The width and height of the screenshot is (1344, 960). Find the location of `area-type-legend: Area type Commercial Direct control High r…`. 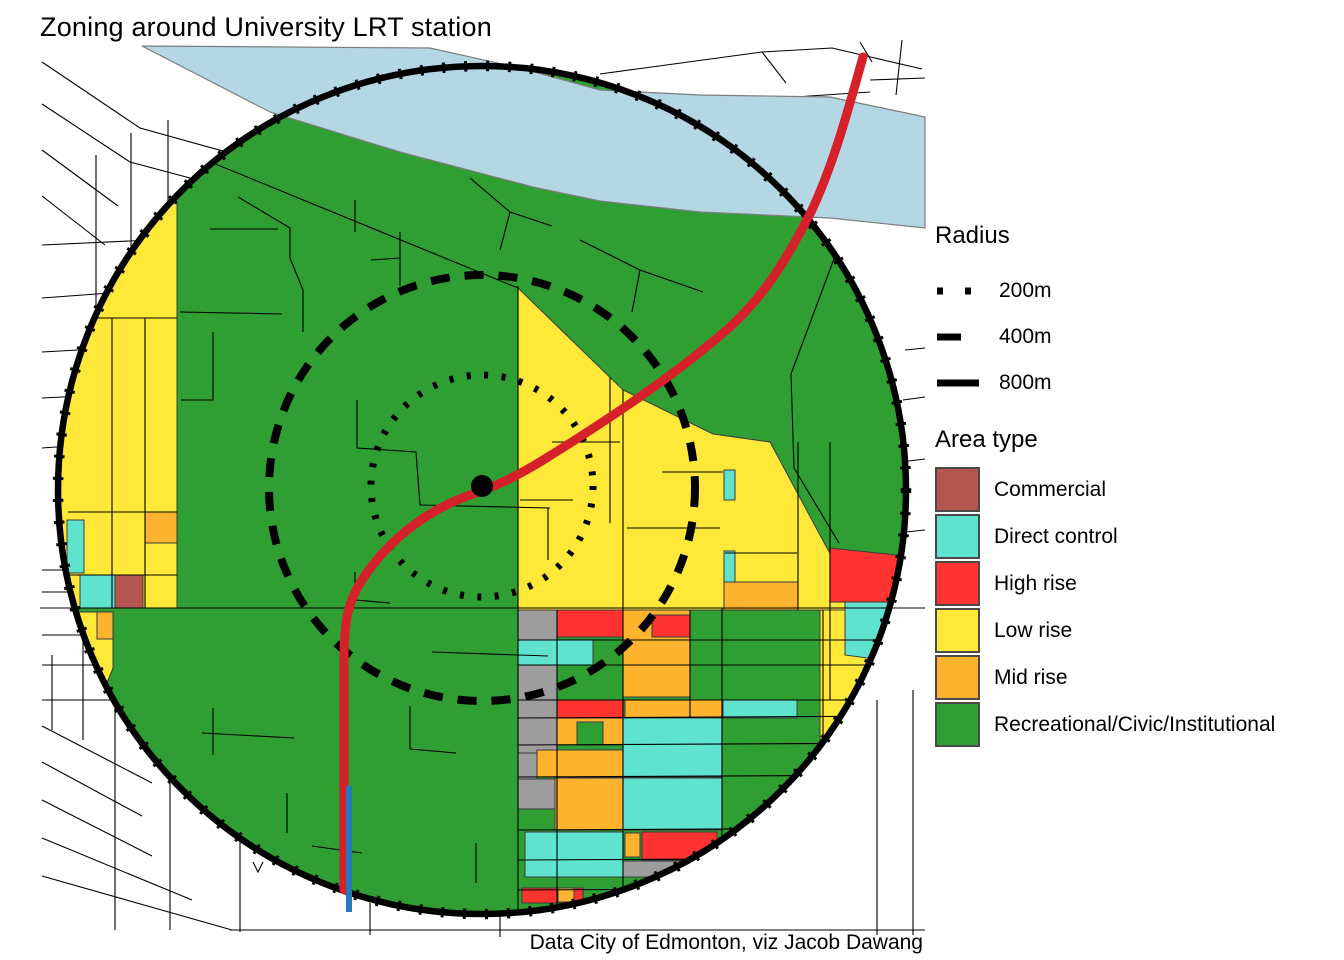

area-type-legend: Area type Commercial Direct control High r… is located at coordinates (1105, 587).